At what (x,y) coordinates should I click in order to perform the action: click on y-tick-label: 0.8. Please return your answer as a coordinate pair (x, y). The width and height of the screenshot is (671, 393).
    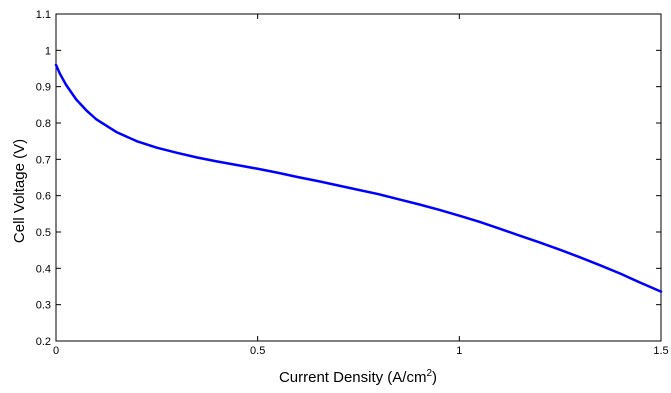
    Looking at the image, I should click on (43, 124).